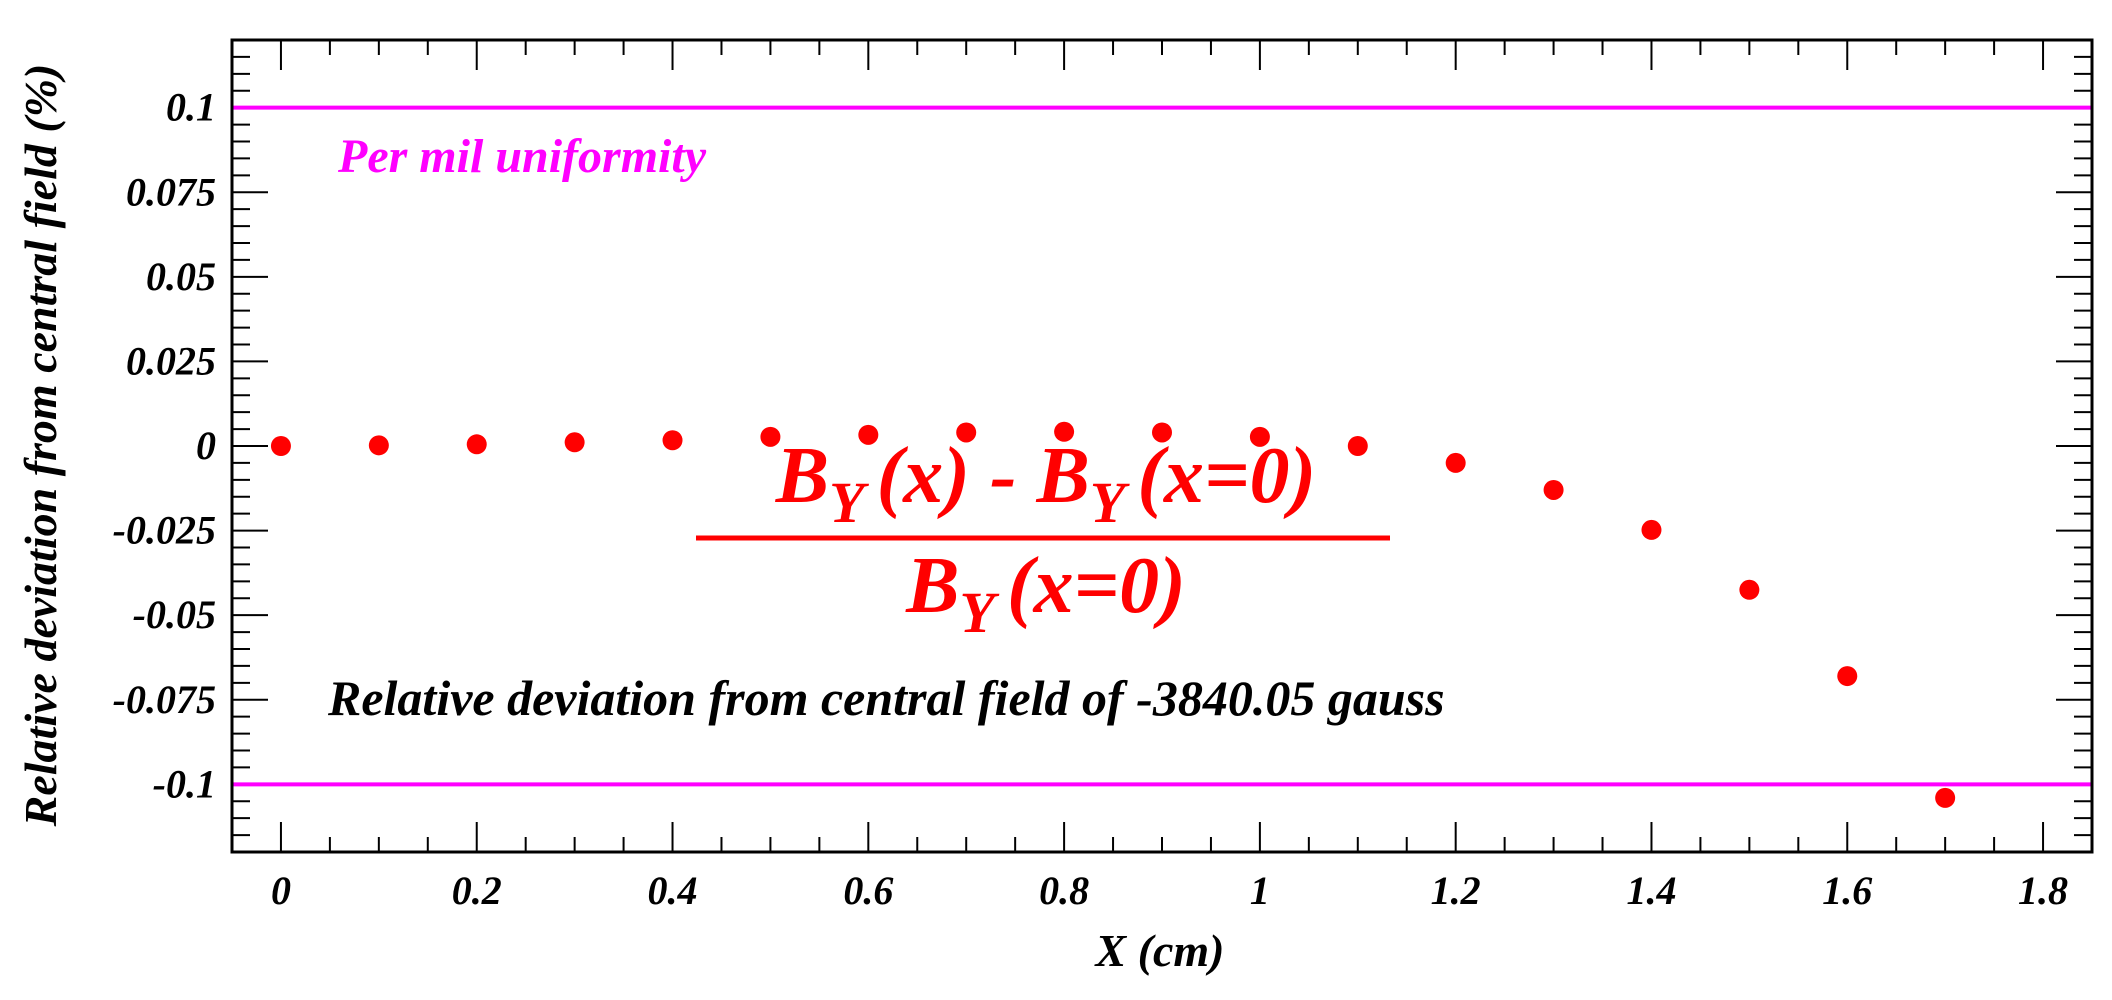 The width and height of the screenshot is (2112, 1000). What do you see at coordinates (1096, 586) in the screenshot?
I see `formula-arg3: (x=0)` at bounding box center [1096, 586].